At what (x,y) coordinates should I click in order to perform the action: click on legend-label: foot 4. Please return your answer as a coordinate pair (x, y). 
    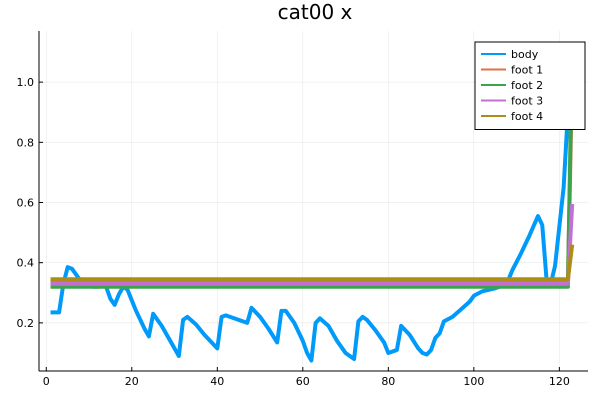
    Looking at the image, I should click on (527, 116).